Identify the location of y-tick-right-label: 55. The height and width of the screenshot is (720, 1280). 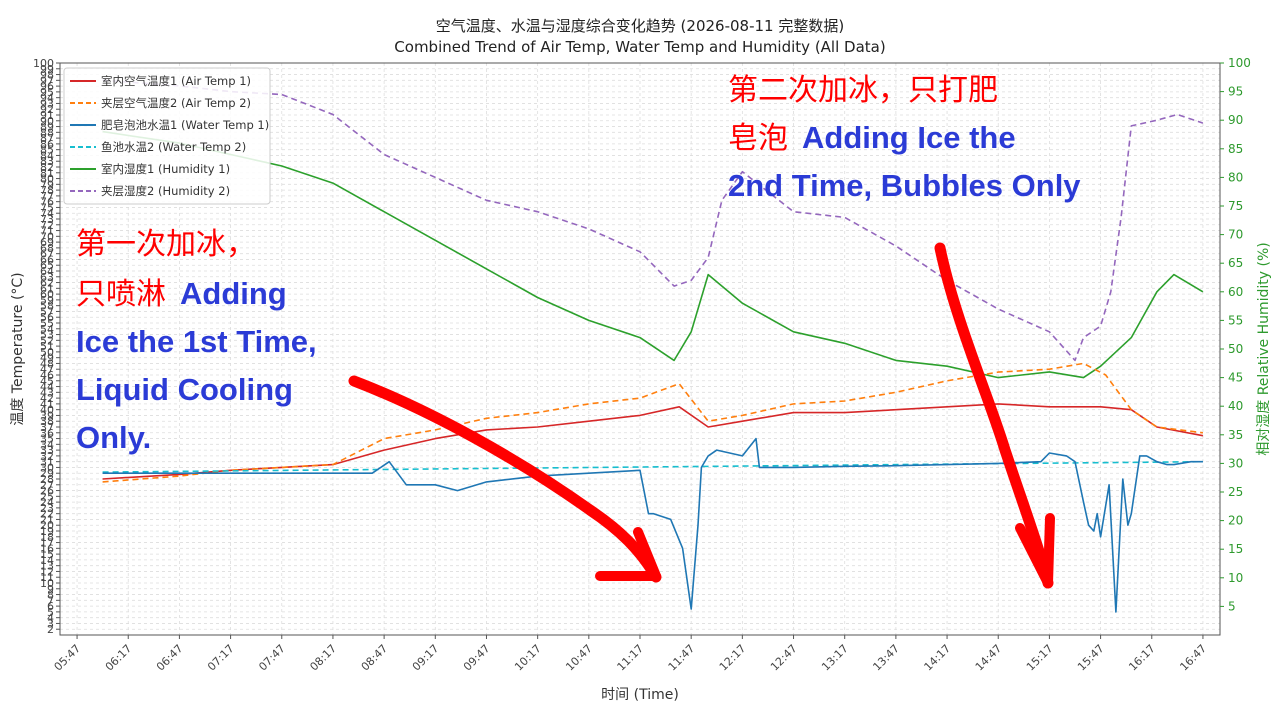
(1235, 320).